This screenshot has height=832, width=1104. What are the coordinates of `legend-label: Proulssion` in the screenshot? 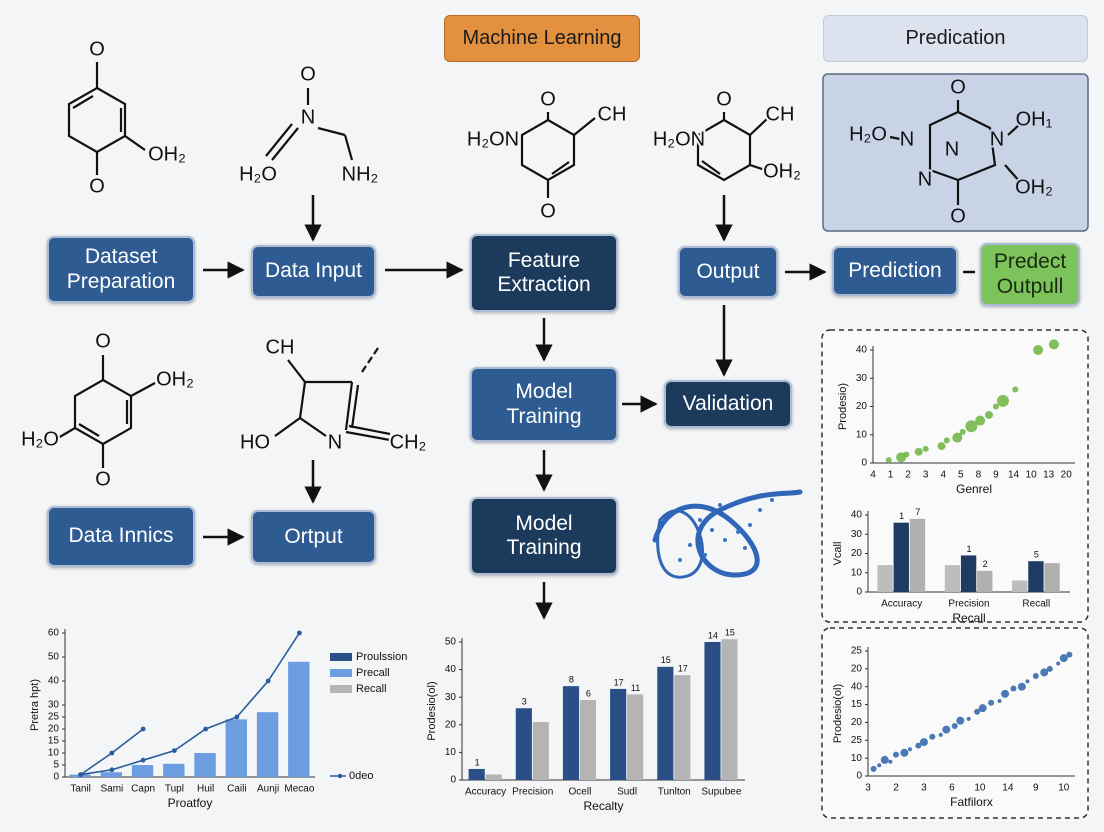 It's located at (381, 657).